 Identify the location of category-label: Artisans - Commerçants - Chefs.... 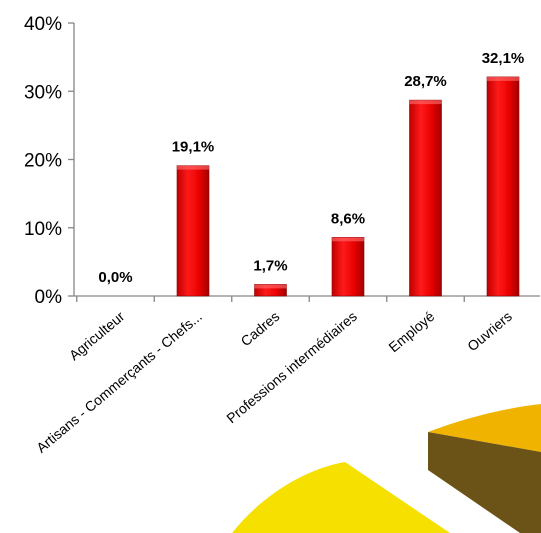
(119, 382).